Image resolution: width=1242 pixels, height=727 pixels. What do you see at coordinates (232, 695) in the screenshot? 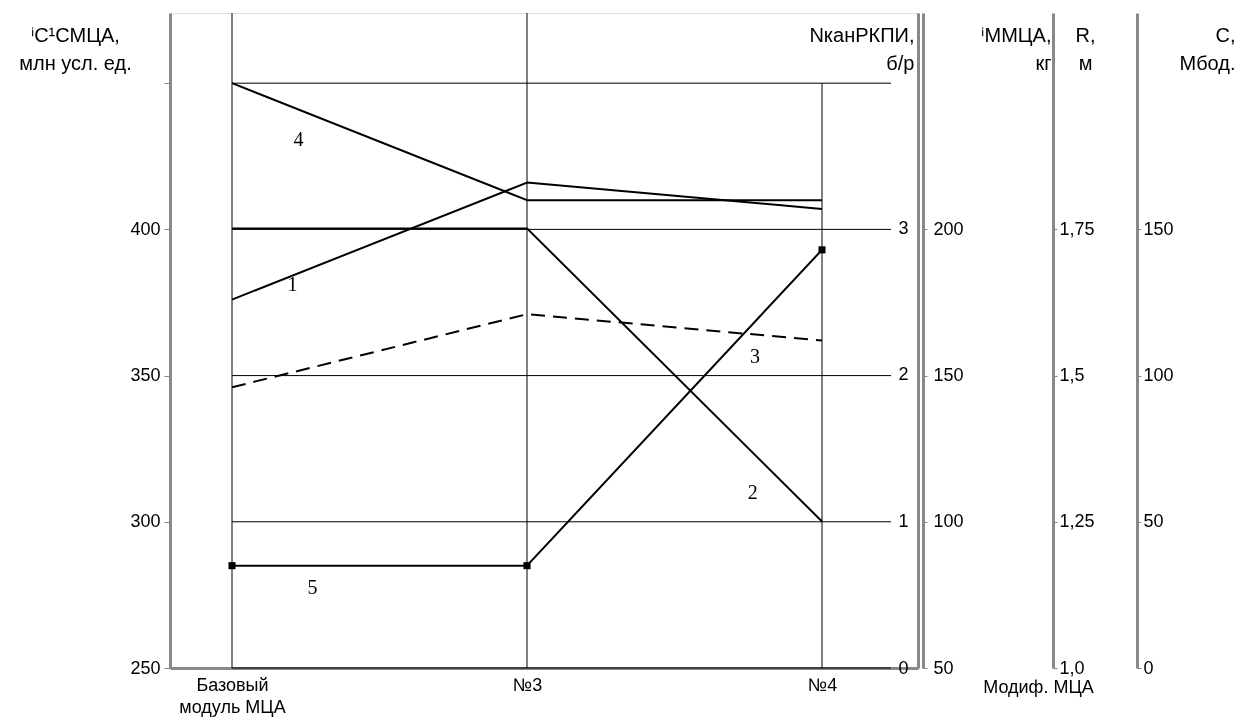
I see `x-tick-label: Базовый модуль МЦА` at bounding box center [232, 695].